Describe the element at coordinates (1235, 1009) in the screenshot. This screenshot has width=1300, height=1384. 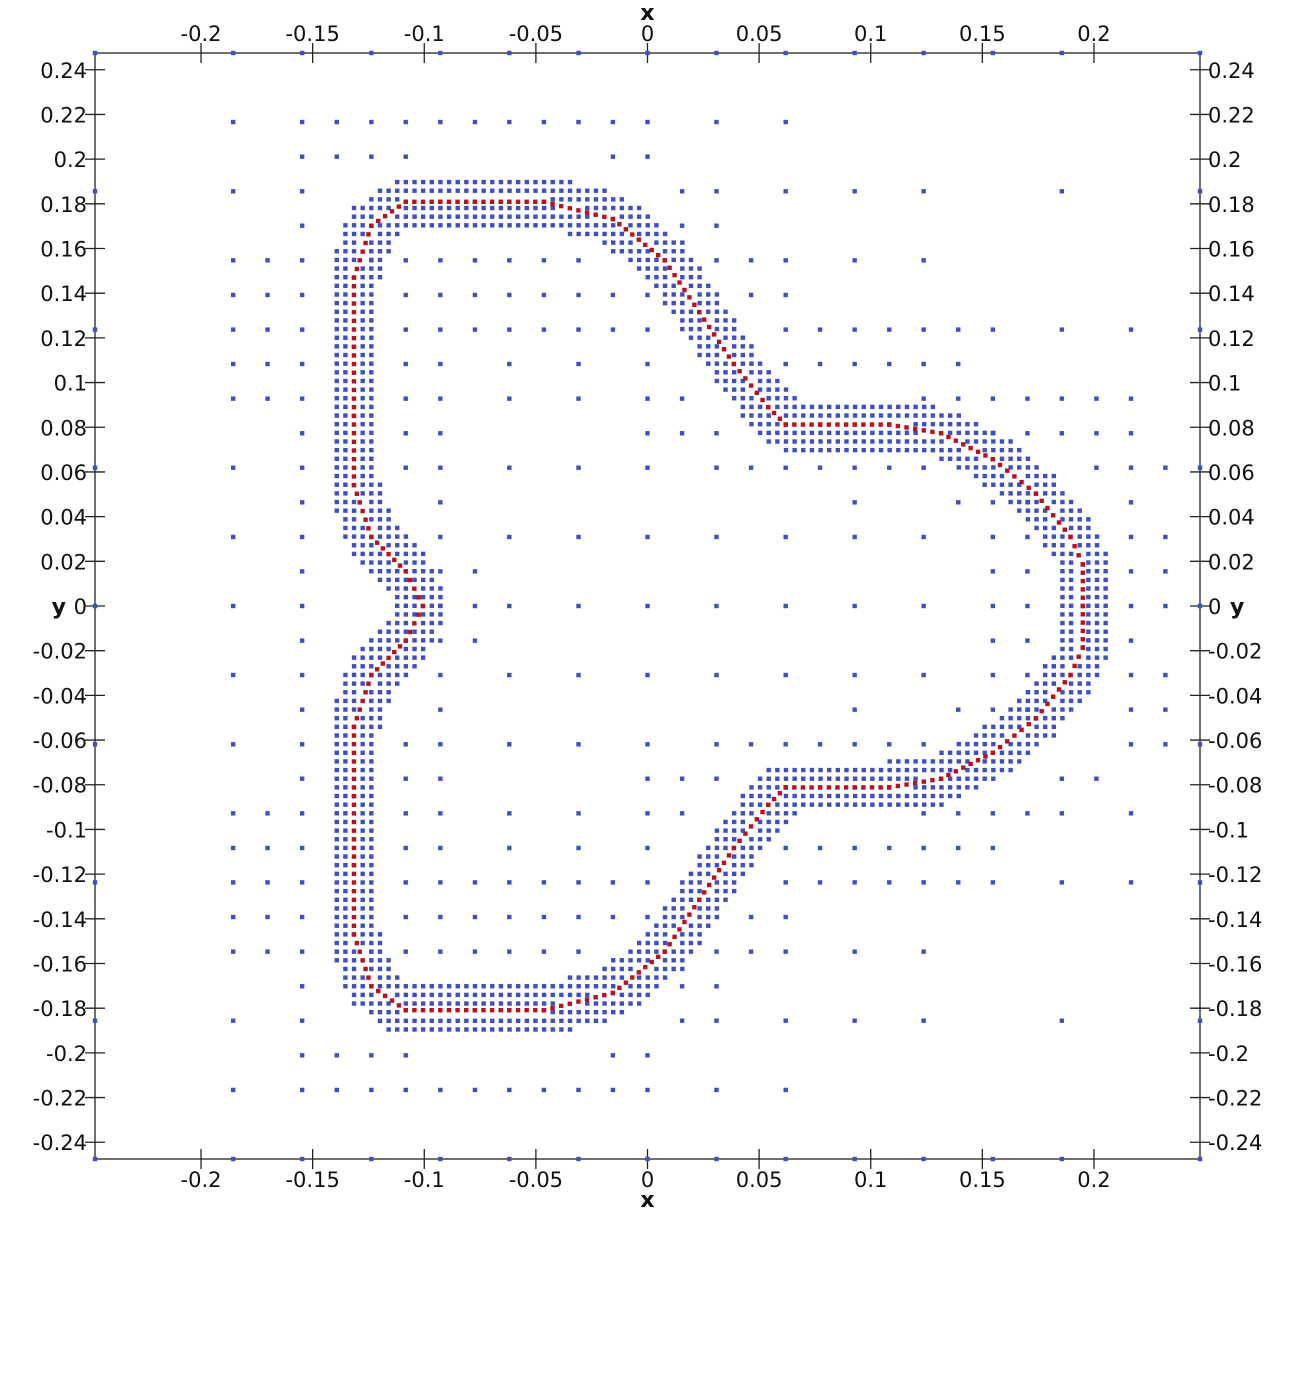
I see `y-tick-label-right: -0.18` at that location.